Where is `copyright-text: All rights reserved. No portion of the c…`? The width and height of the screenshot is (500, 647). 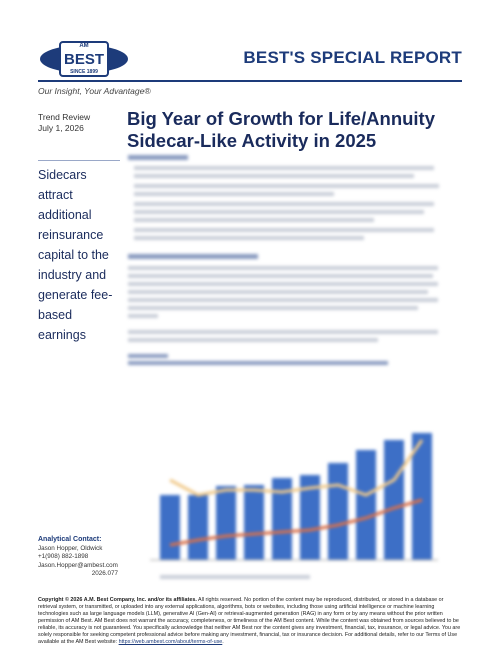 copyright-text: All rights reserved. No portion of the c… is located at coordinates (249, 621).